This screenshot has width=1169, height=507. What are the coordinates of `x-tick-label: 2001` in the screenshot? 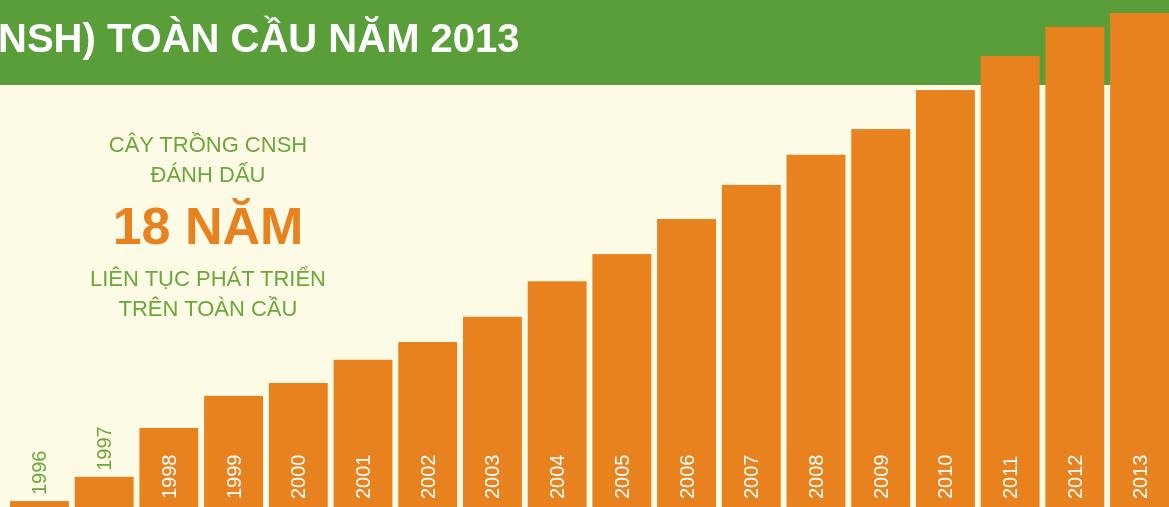 It's located at (363, 476).